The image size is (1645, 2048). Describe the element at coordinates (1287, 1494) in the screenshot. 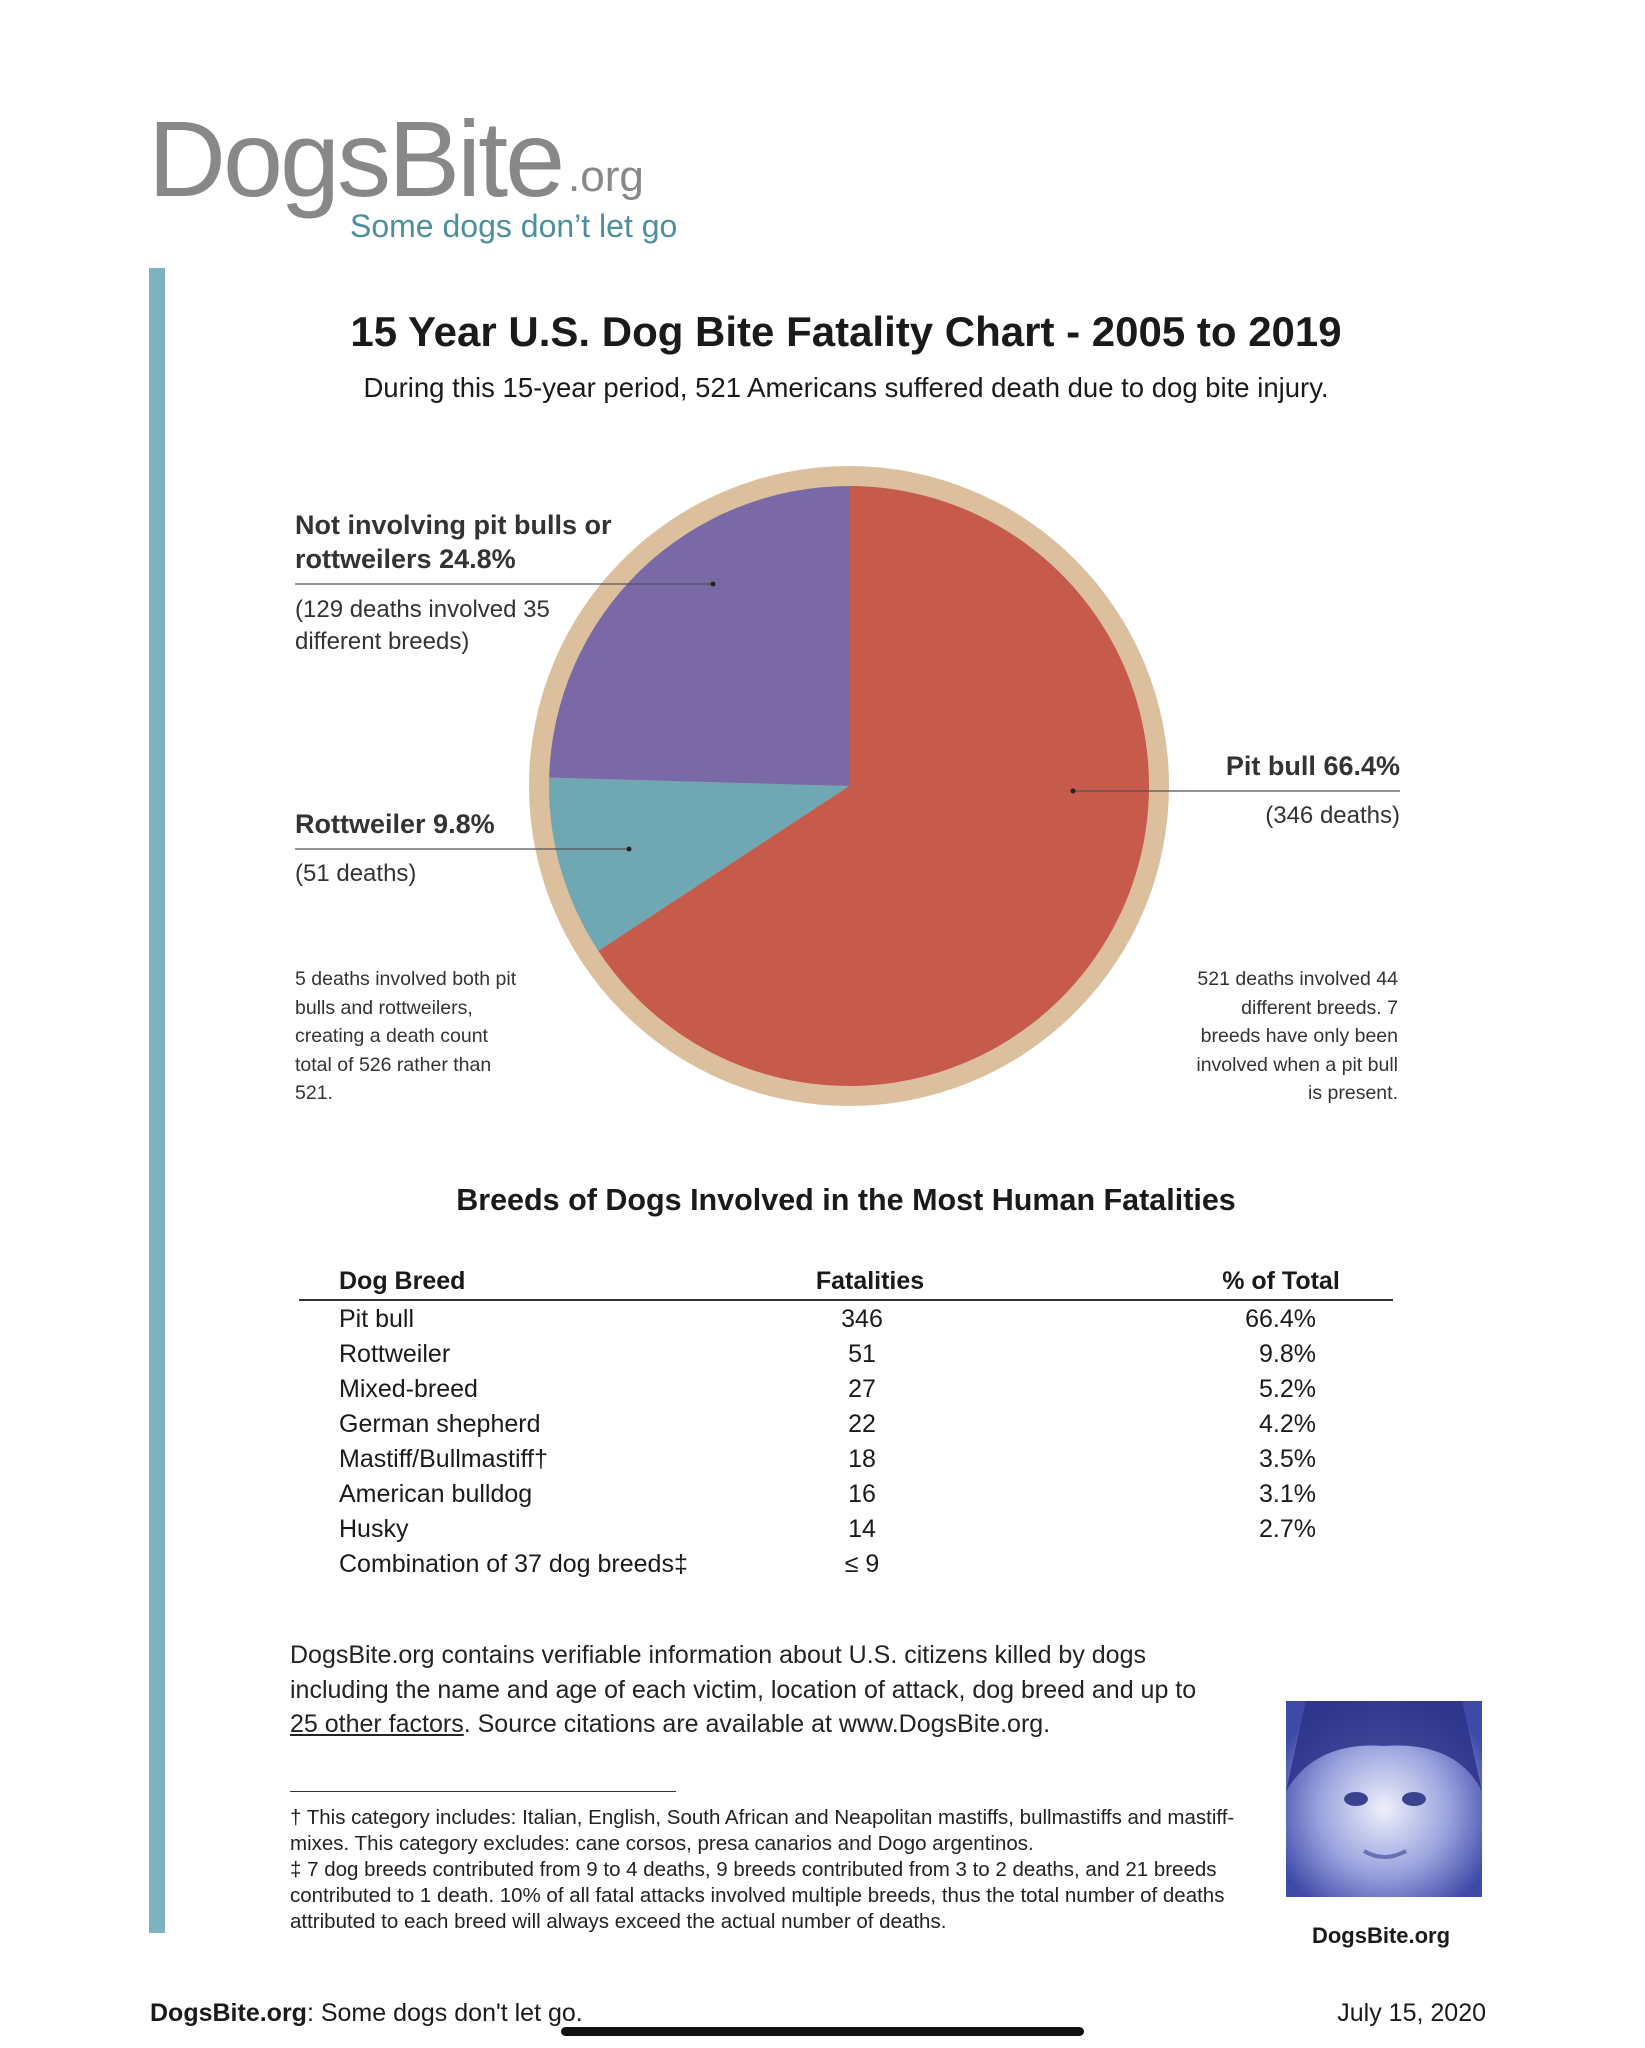

I see `table-cell: 3.1%` at that location.